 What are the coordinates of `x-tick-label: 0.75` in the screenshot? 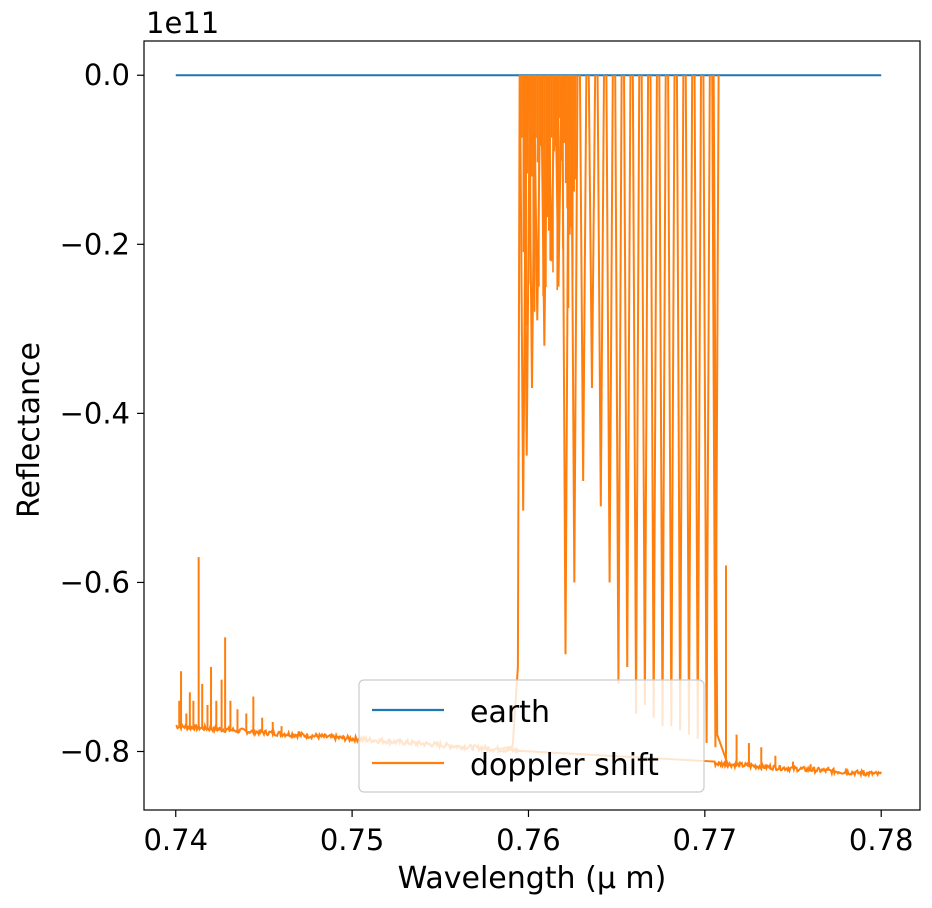 It's located at (352, 840).